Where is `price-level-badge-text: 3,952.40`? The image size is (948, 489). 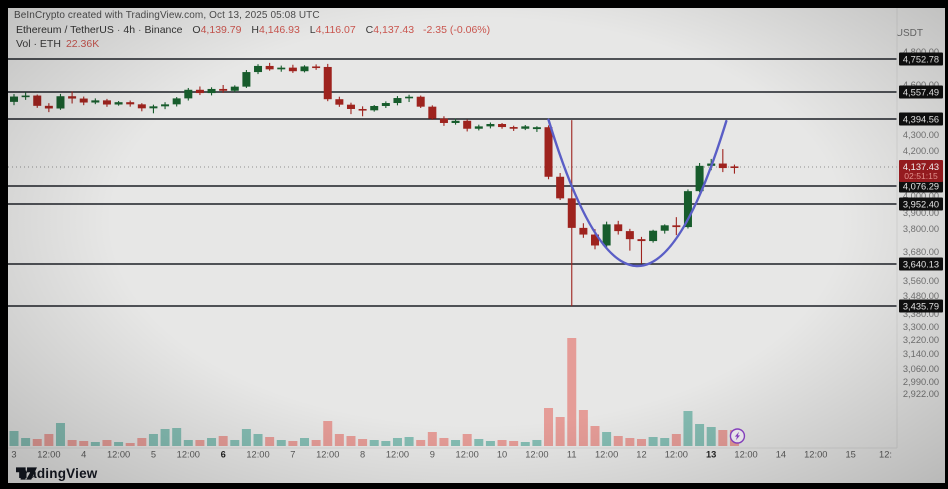
price-level-badge-text: 3,952.40 is located at coordinates (921, 204).